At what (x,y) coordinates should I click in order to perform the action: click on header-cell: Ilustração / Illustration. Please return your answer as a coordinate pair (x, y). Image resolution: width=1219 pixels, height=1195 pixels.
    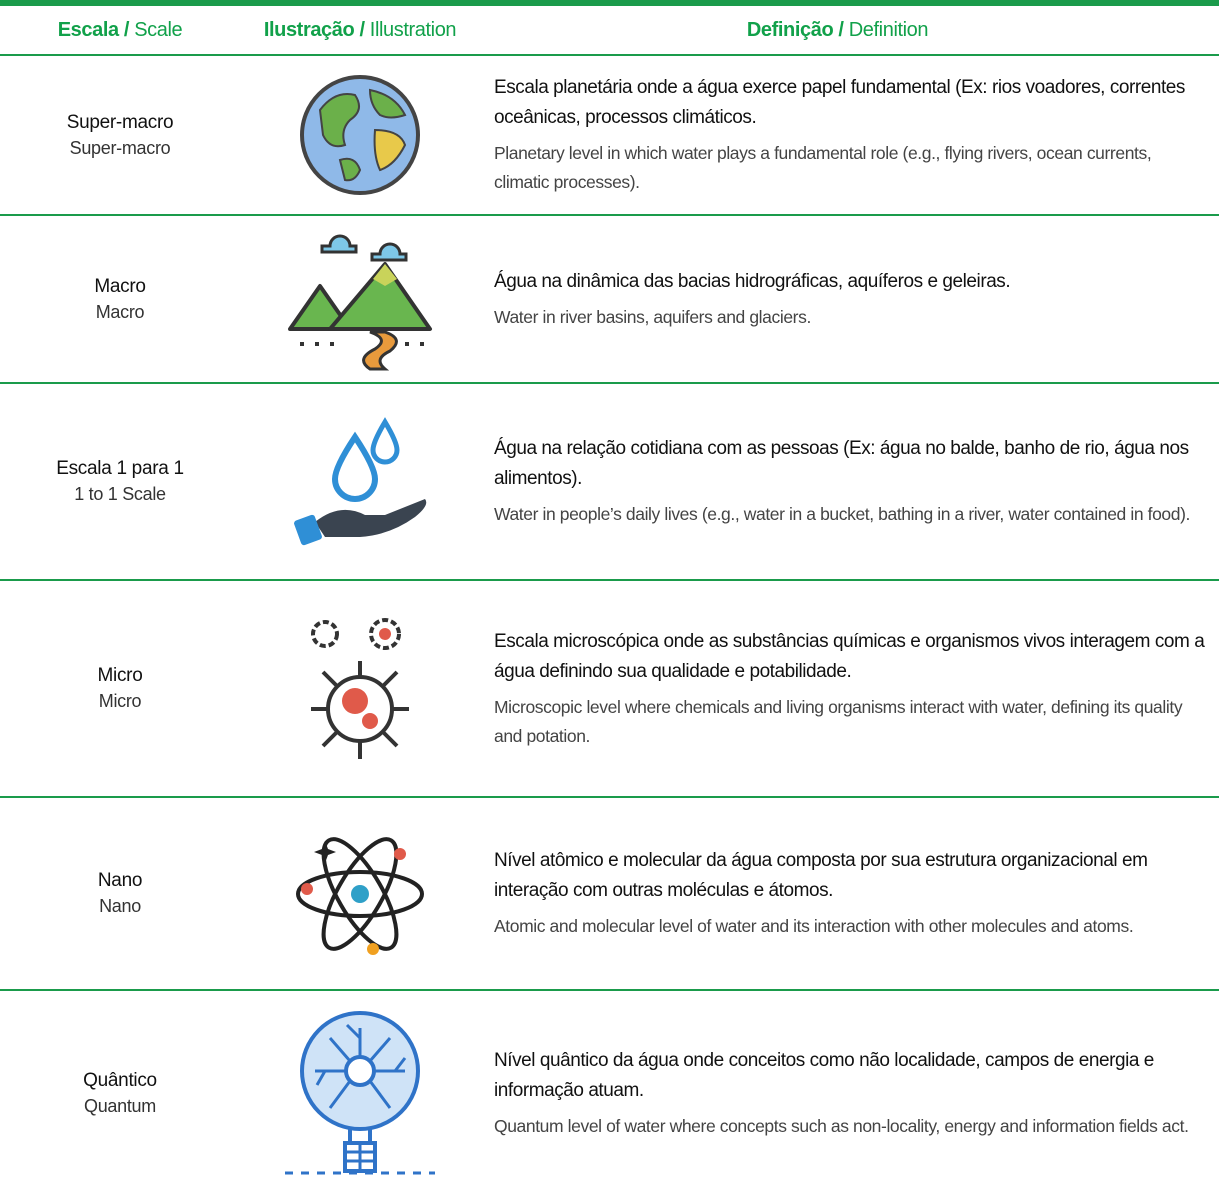
    Looking at the image, I should click on (360, 30).